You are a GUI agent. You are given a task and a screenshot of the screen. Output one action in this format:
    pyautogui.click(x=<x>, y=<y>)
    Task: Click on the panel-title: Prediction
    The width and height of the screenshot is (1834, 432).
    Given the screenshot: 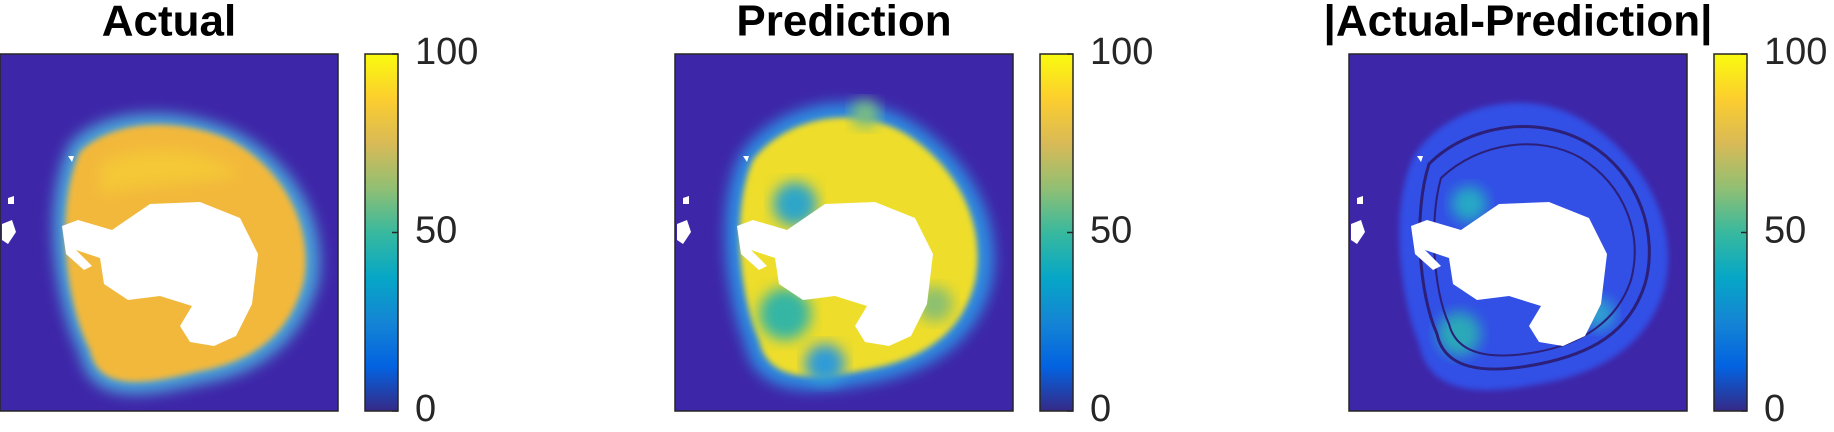 What is the action you would take?
    pyautogui.click(x=843, y=23)
    